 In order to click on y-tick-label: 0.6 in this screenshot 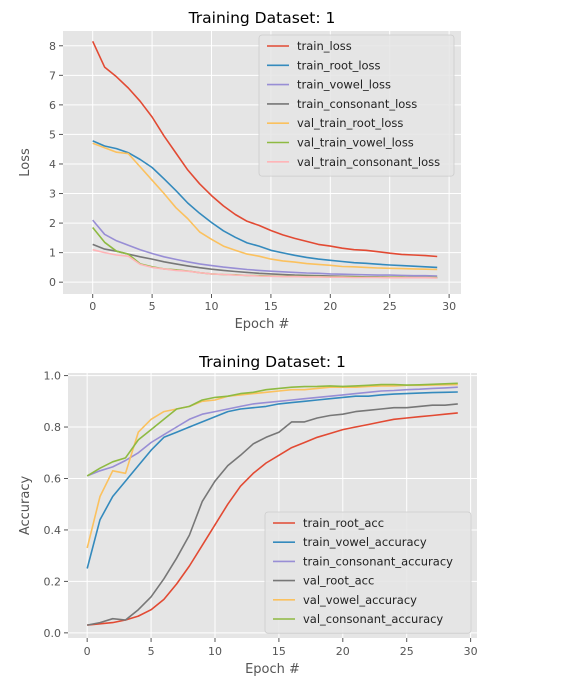, I will do `click(53, 478)`.